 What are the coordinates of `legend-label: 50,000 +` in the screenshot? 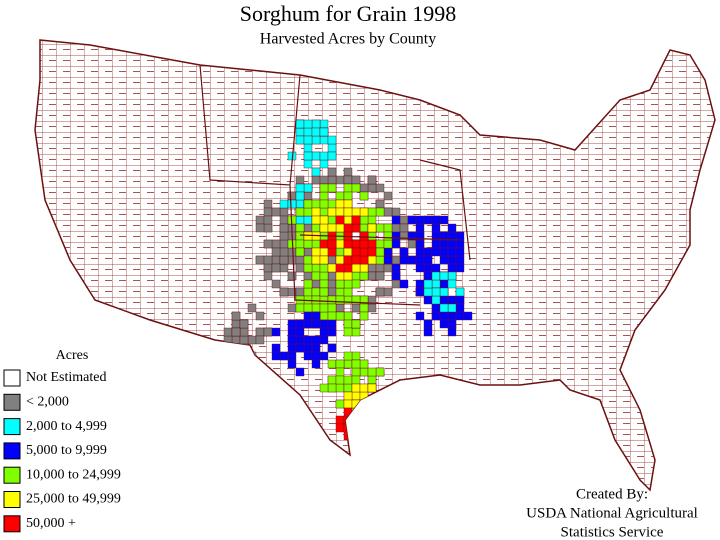 It's located at (51, 523).